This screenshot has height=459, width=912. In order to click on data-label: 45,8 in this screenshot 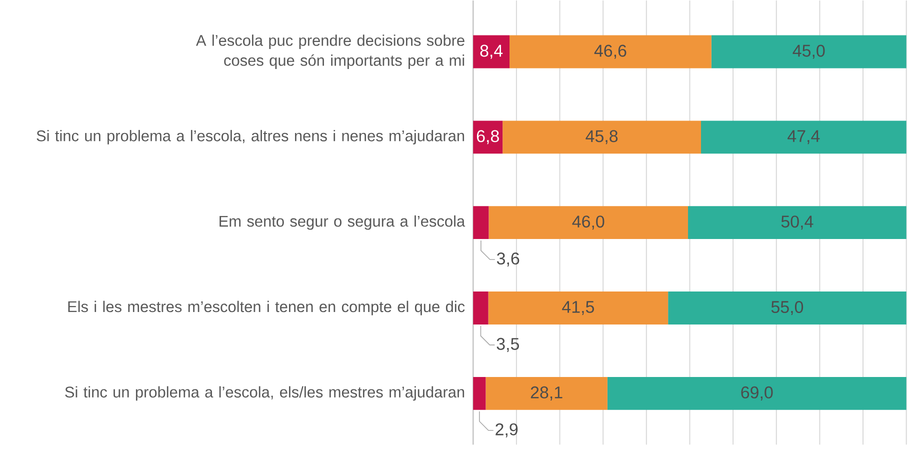, I will do `click(602, 137)`.